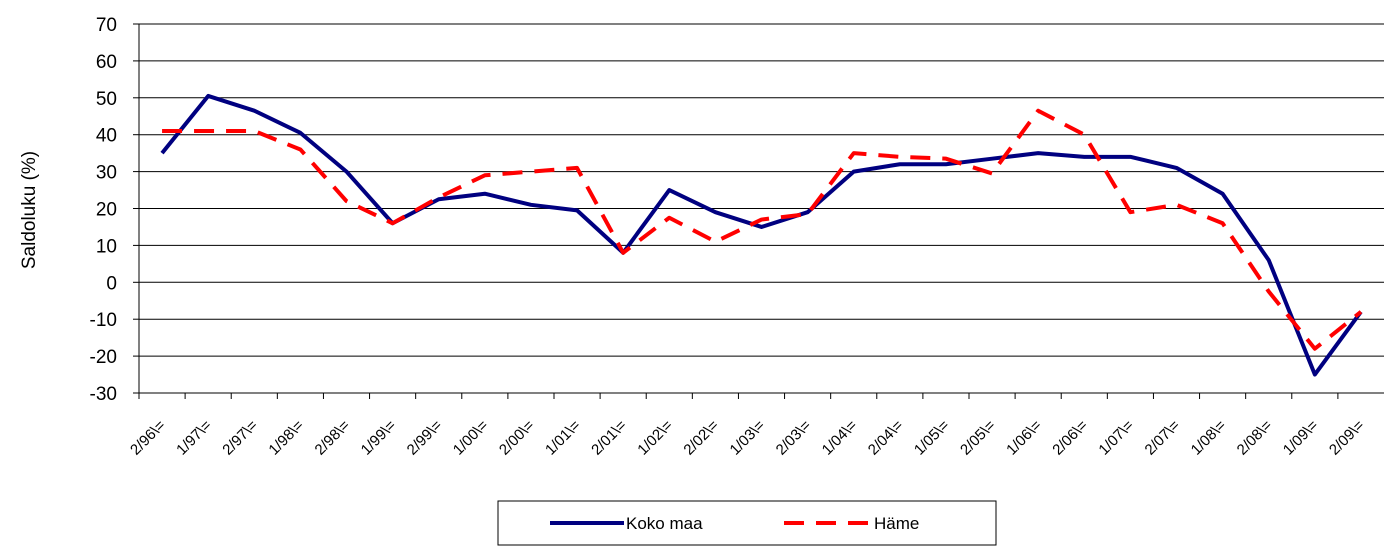  Describe the element at coordinates (106, 246) in the screenshot. I see `y-tick-label: 10` at that location.